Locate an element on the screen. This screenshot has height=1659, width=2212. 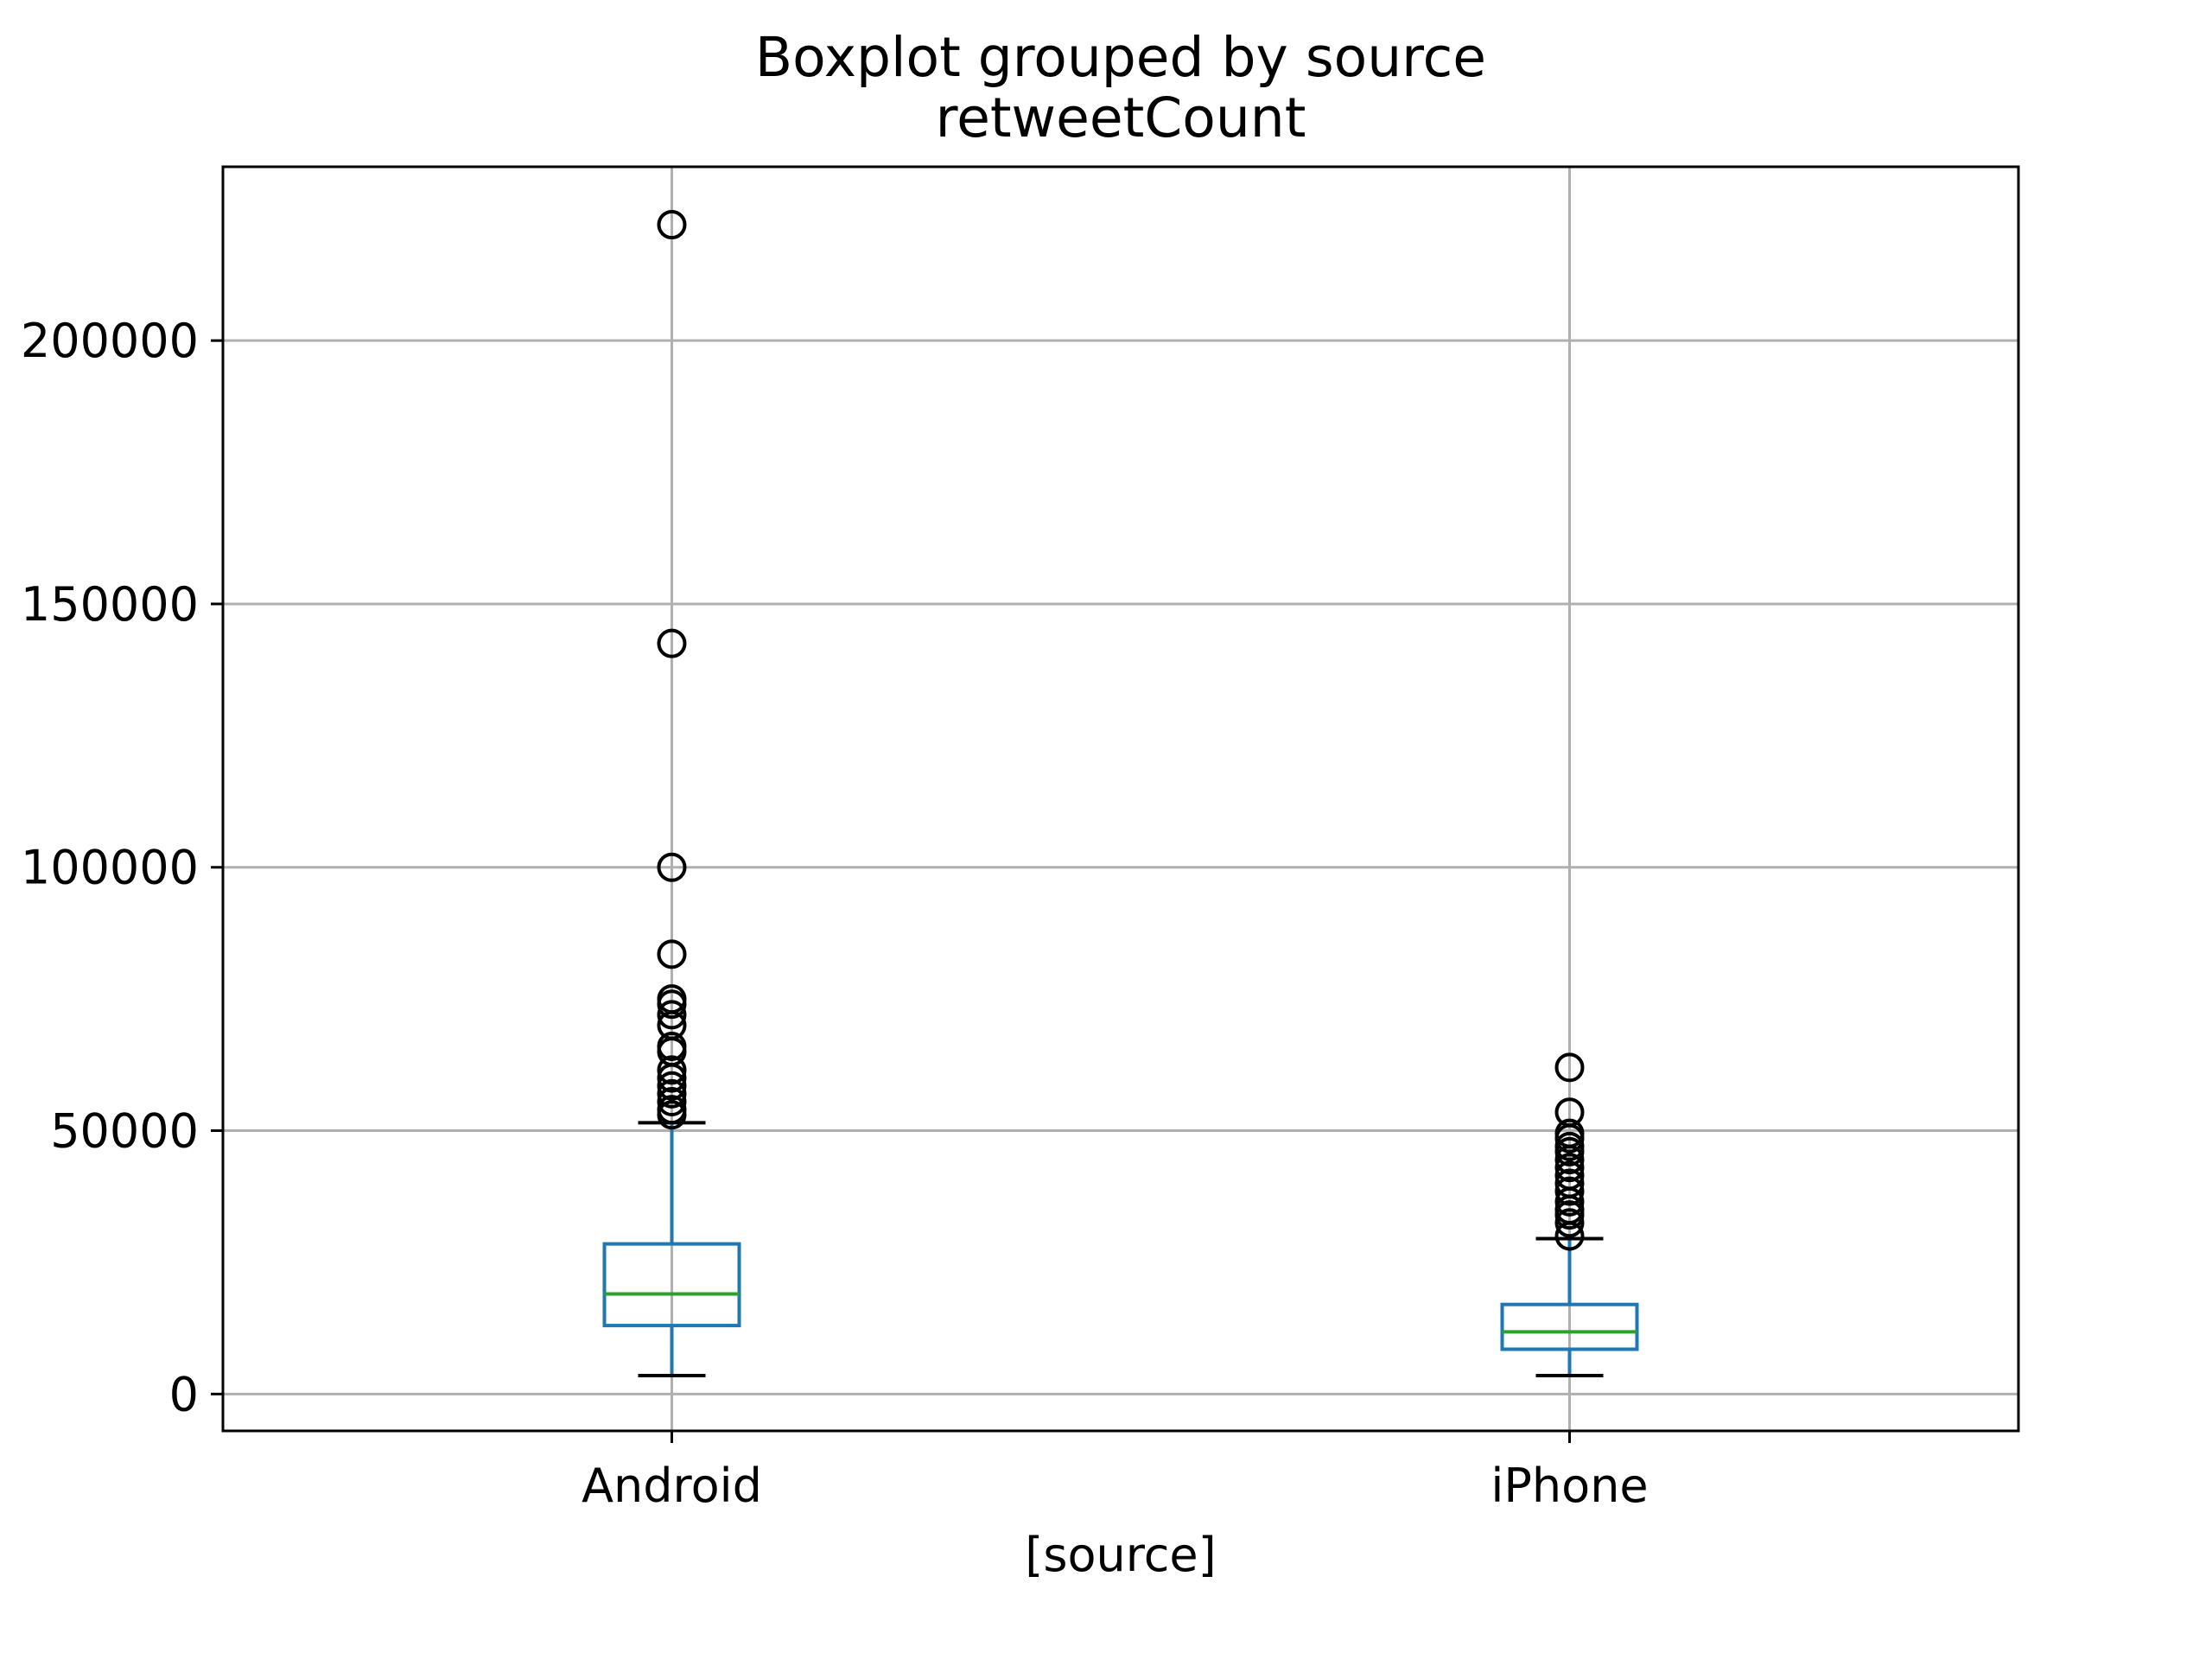
android-box is located at coordinates (671, 1285).